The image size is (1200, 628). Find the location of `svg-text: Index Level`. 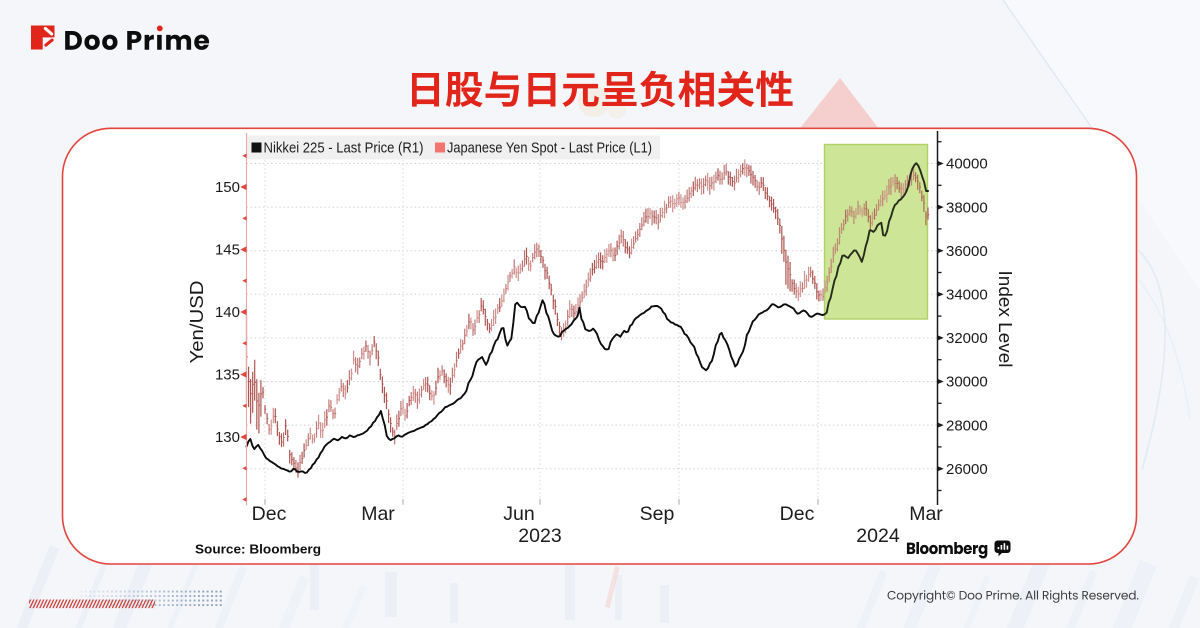

svg-text: Index Level is located at coordinates (1005, 319).